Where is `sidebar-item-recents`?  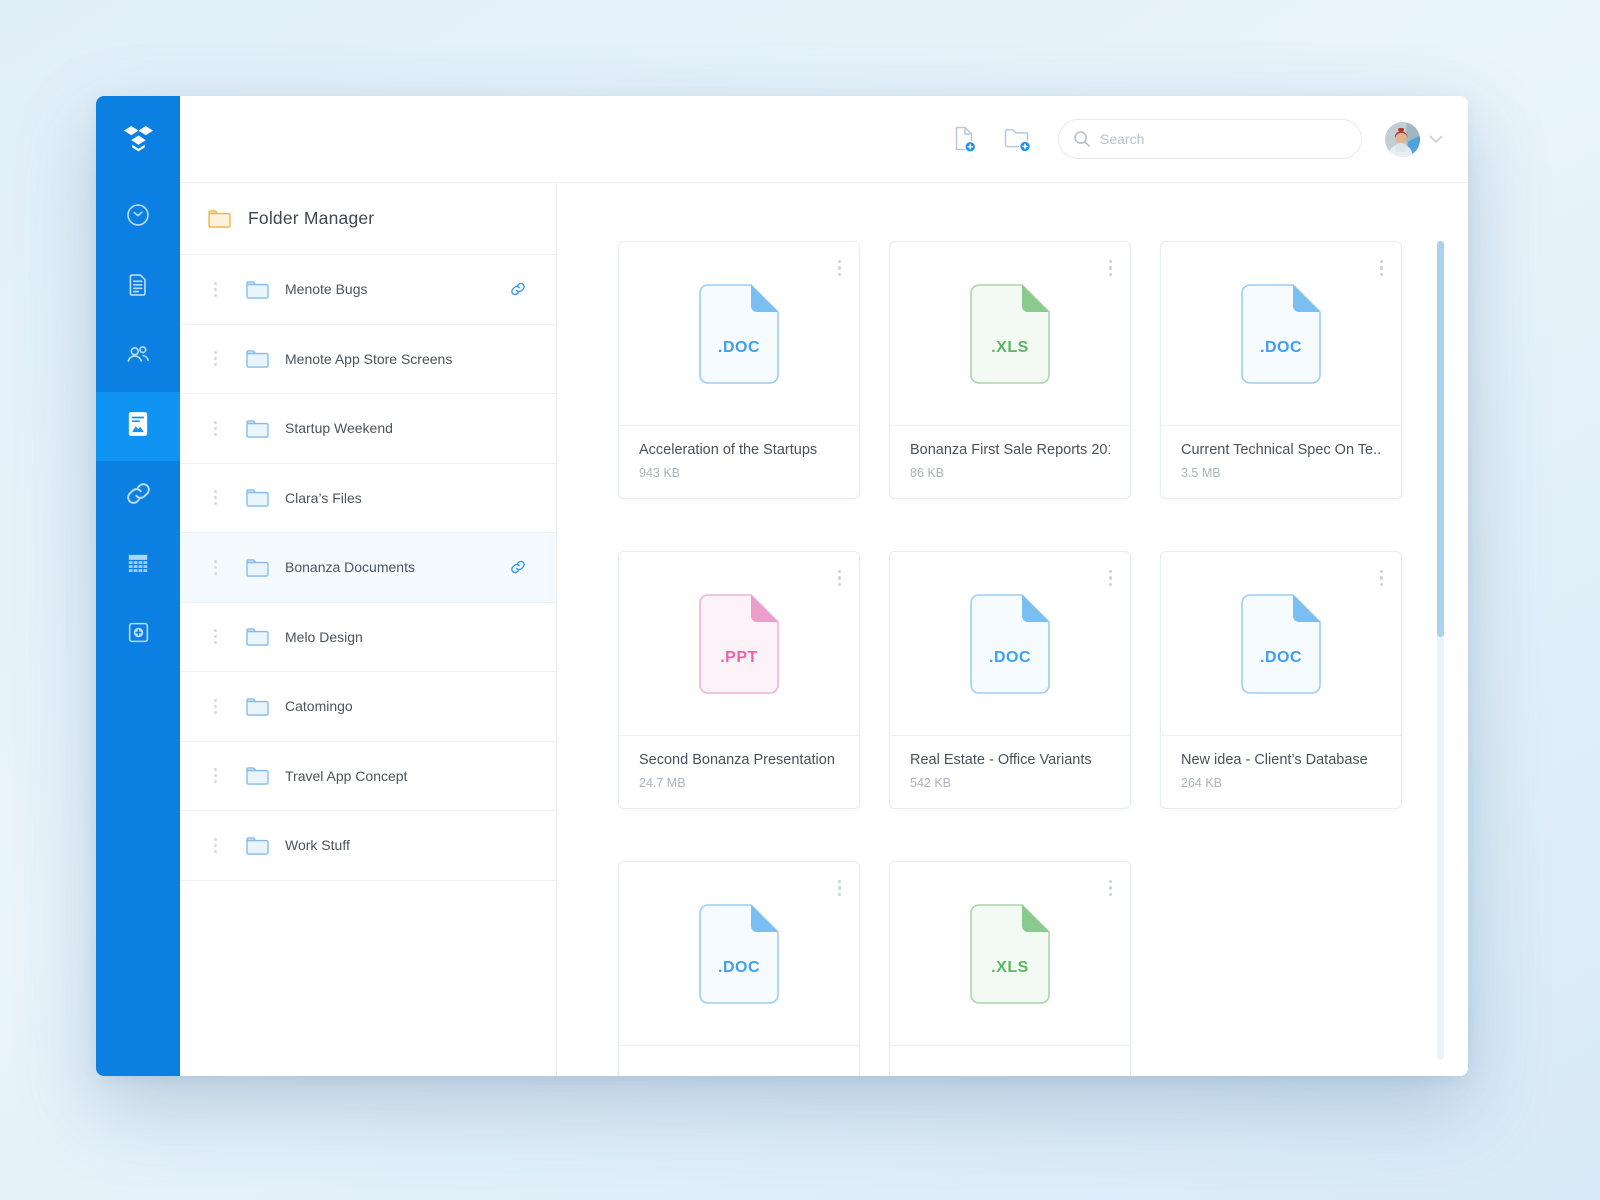 sidebar-item-recents is located at coordinates (138, 218).